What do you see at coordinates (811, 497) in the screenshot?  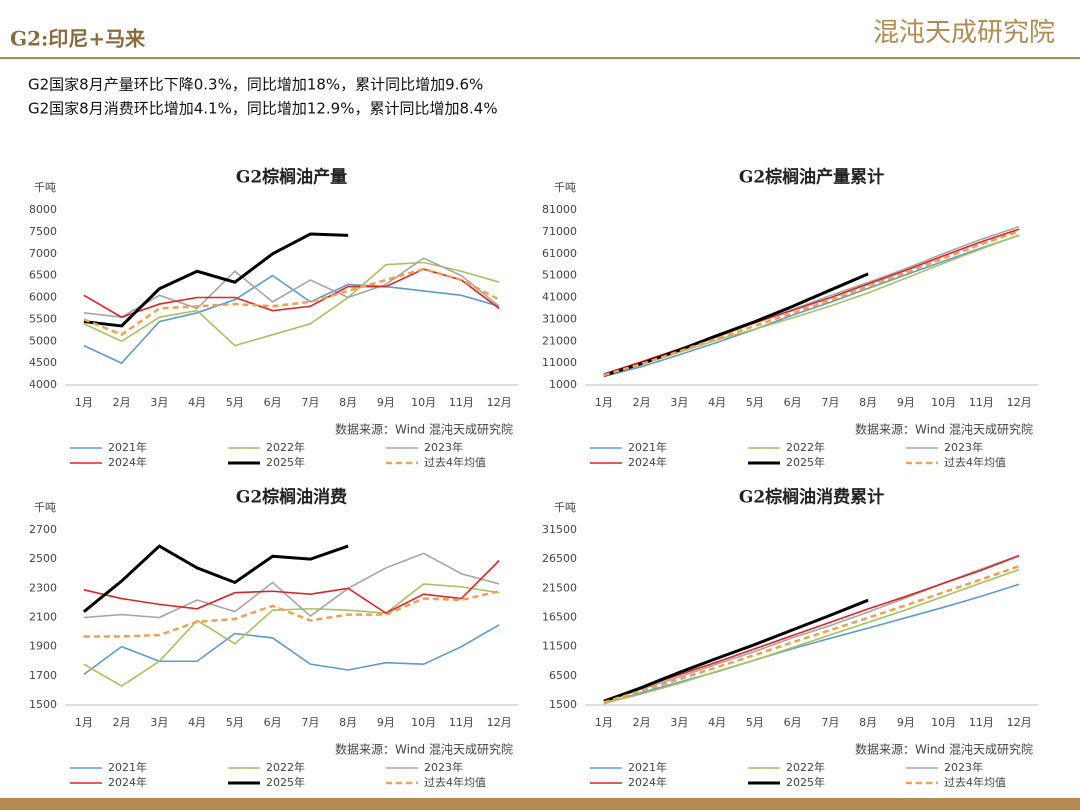 I see `chart-title: G2棕榈油消费累计` at bounding box center [811, 497].